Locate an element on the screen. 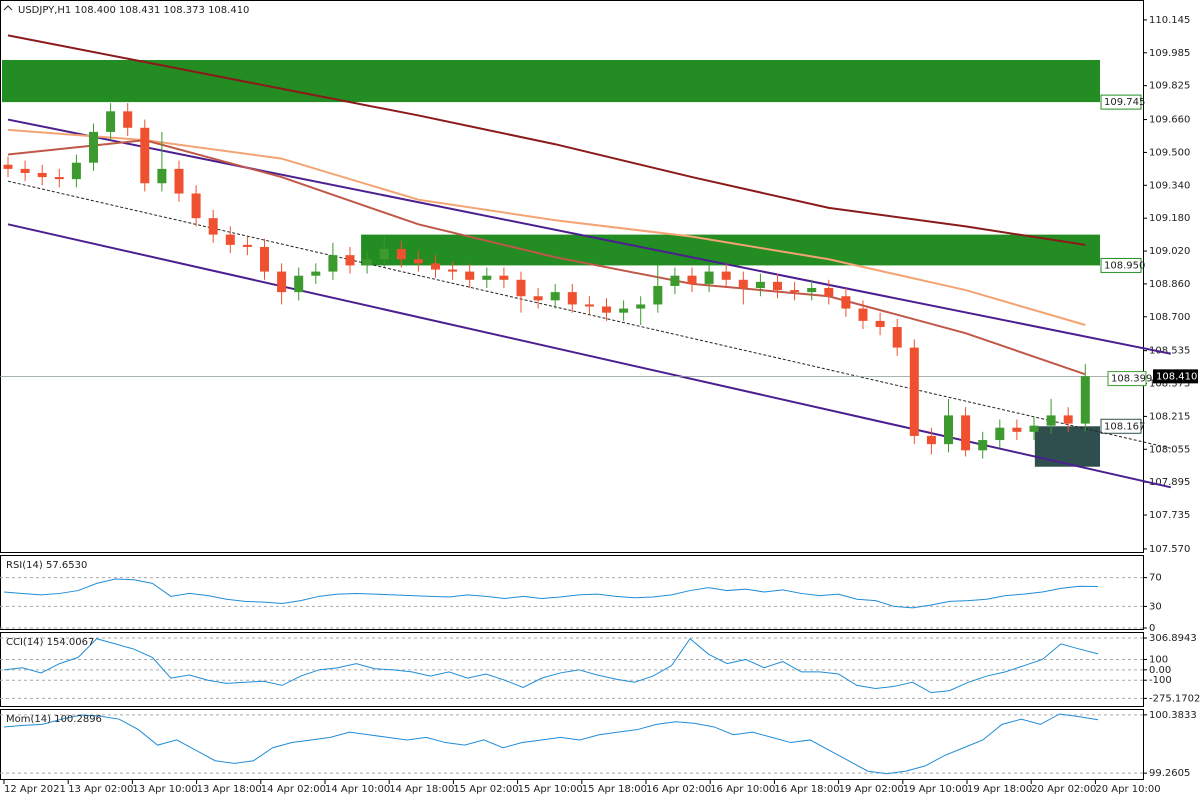 This screenshot has height=800, width=1200. zone-label: 108.167 is located at coordinates (1124, 426).